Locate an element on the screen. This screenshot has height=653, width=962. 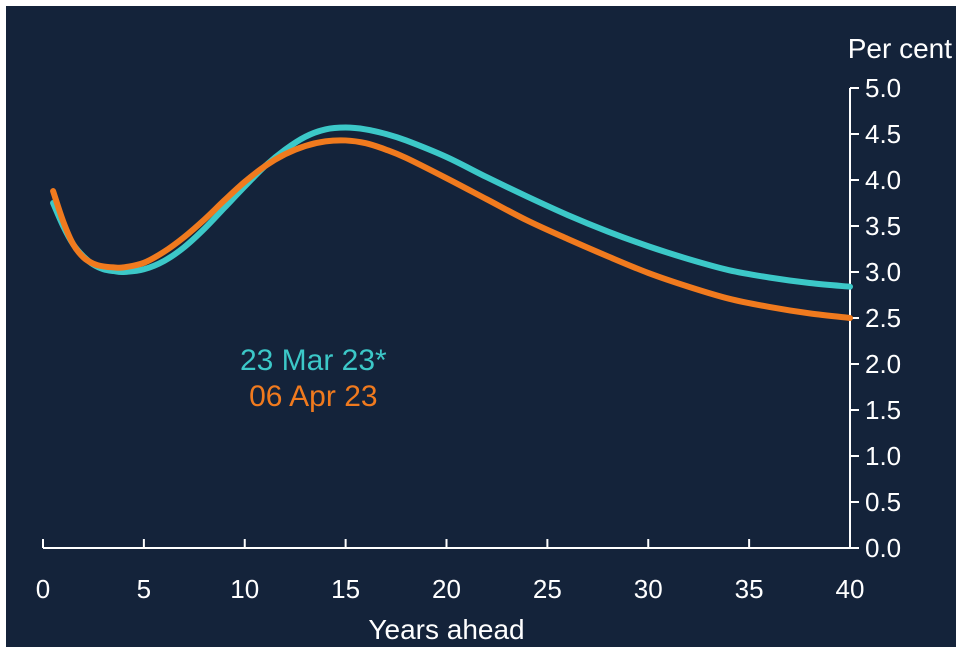
y-tick-label-0.0: 0.0 is located at coordinates (883, 548).